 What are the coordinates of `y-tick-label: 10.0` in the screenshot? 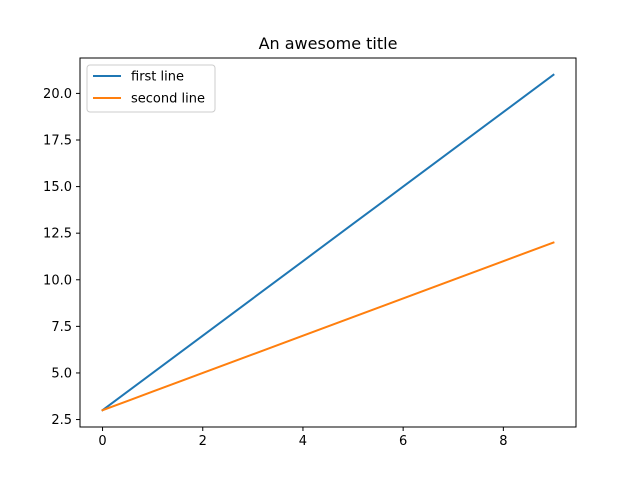 It's located at (57, 280).